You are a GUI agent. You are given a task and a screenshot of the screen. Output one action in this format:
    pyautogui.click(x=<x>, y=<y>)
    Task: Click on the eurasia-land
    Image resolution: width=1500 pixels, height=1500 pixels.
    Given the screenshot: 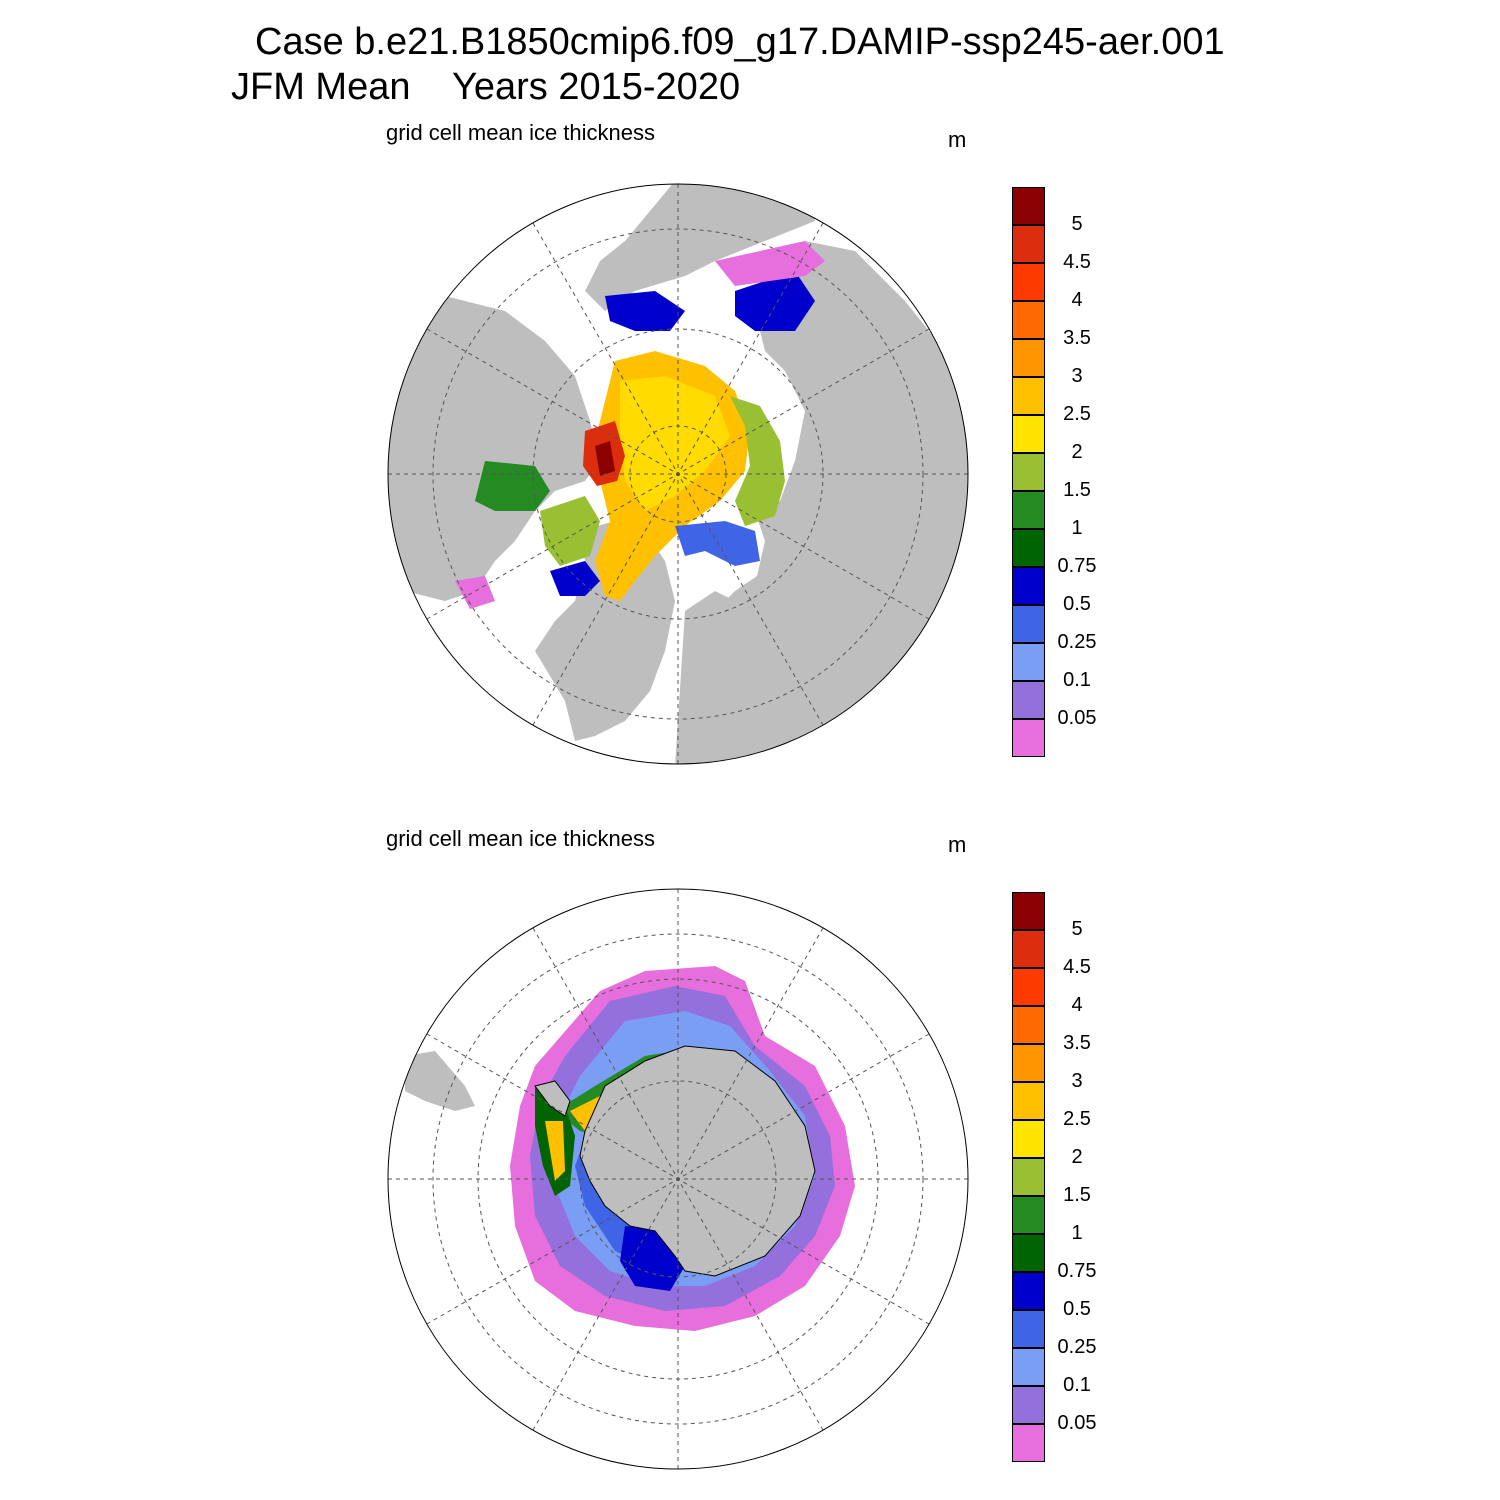 What is the action you would take?
    pyautogui.click(x=494, y=448)
    